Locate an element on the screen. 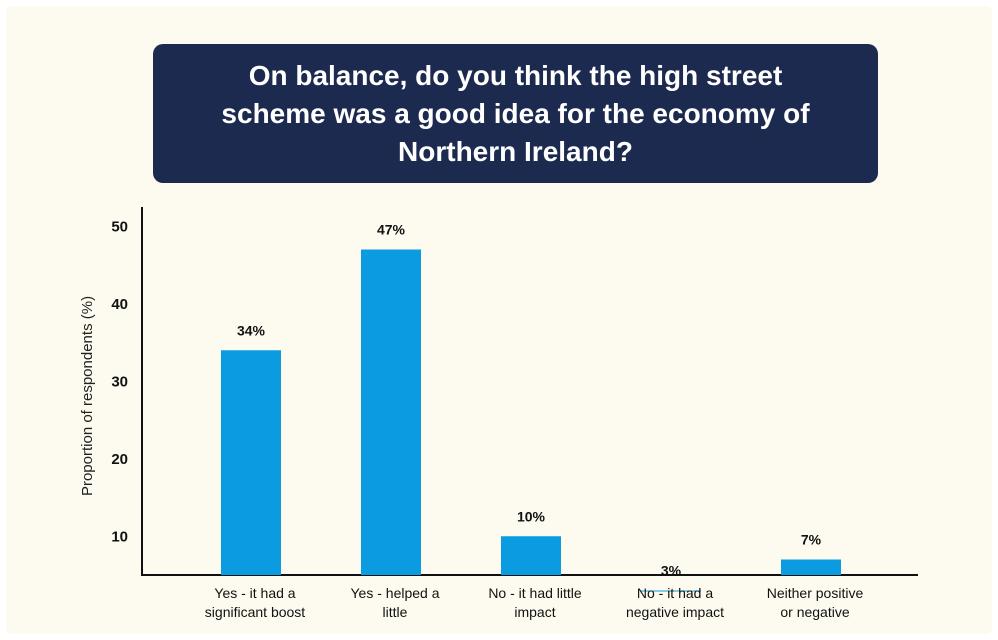 The height and width of the screenshot is (640, 998). y-tick-label: 20 is located at coordinates (119, 459).